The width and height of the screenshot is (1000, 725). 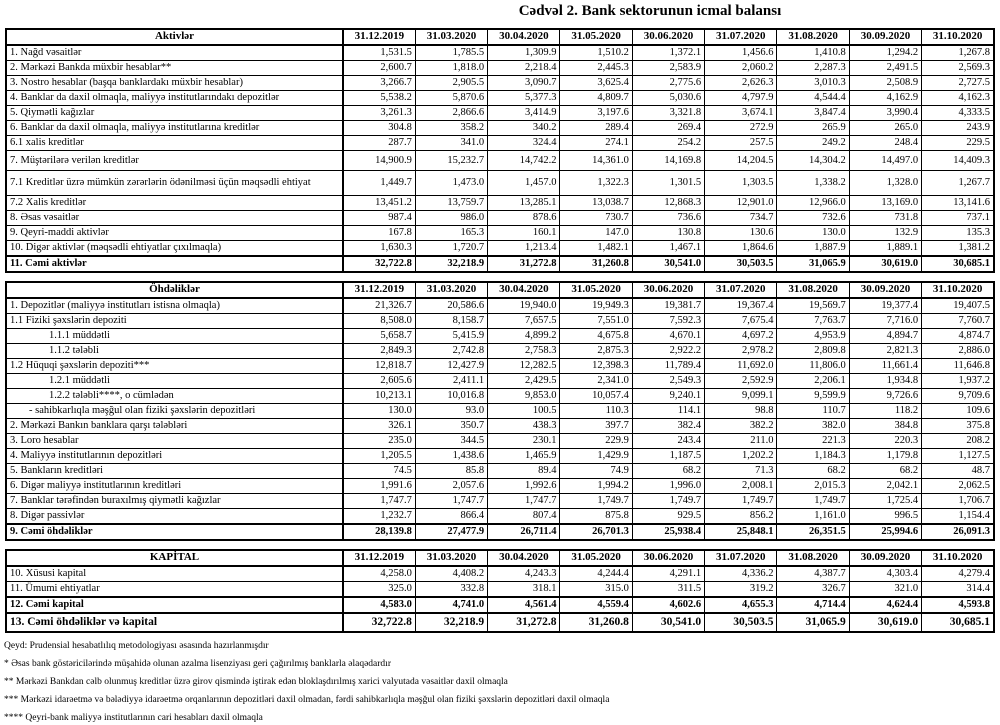 I want to click on cell-value: 230.1, so click(x=524, y=441).